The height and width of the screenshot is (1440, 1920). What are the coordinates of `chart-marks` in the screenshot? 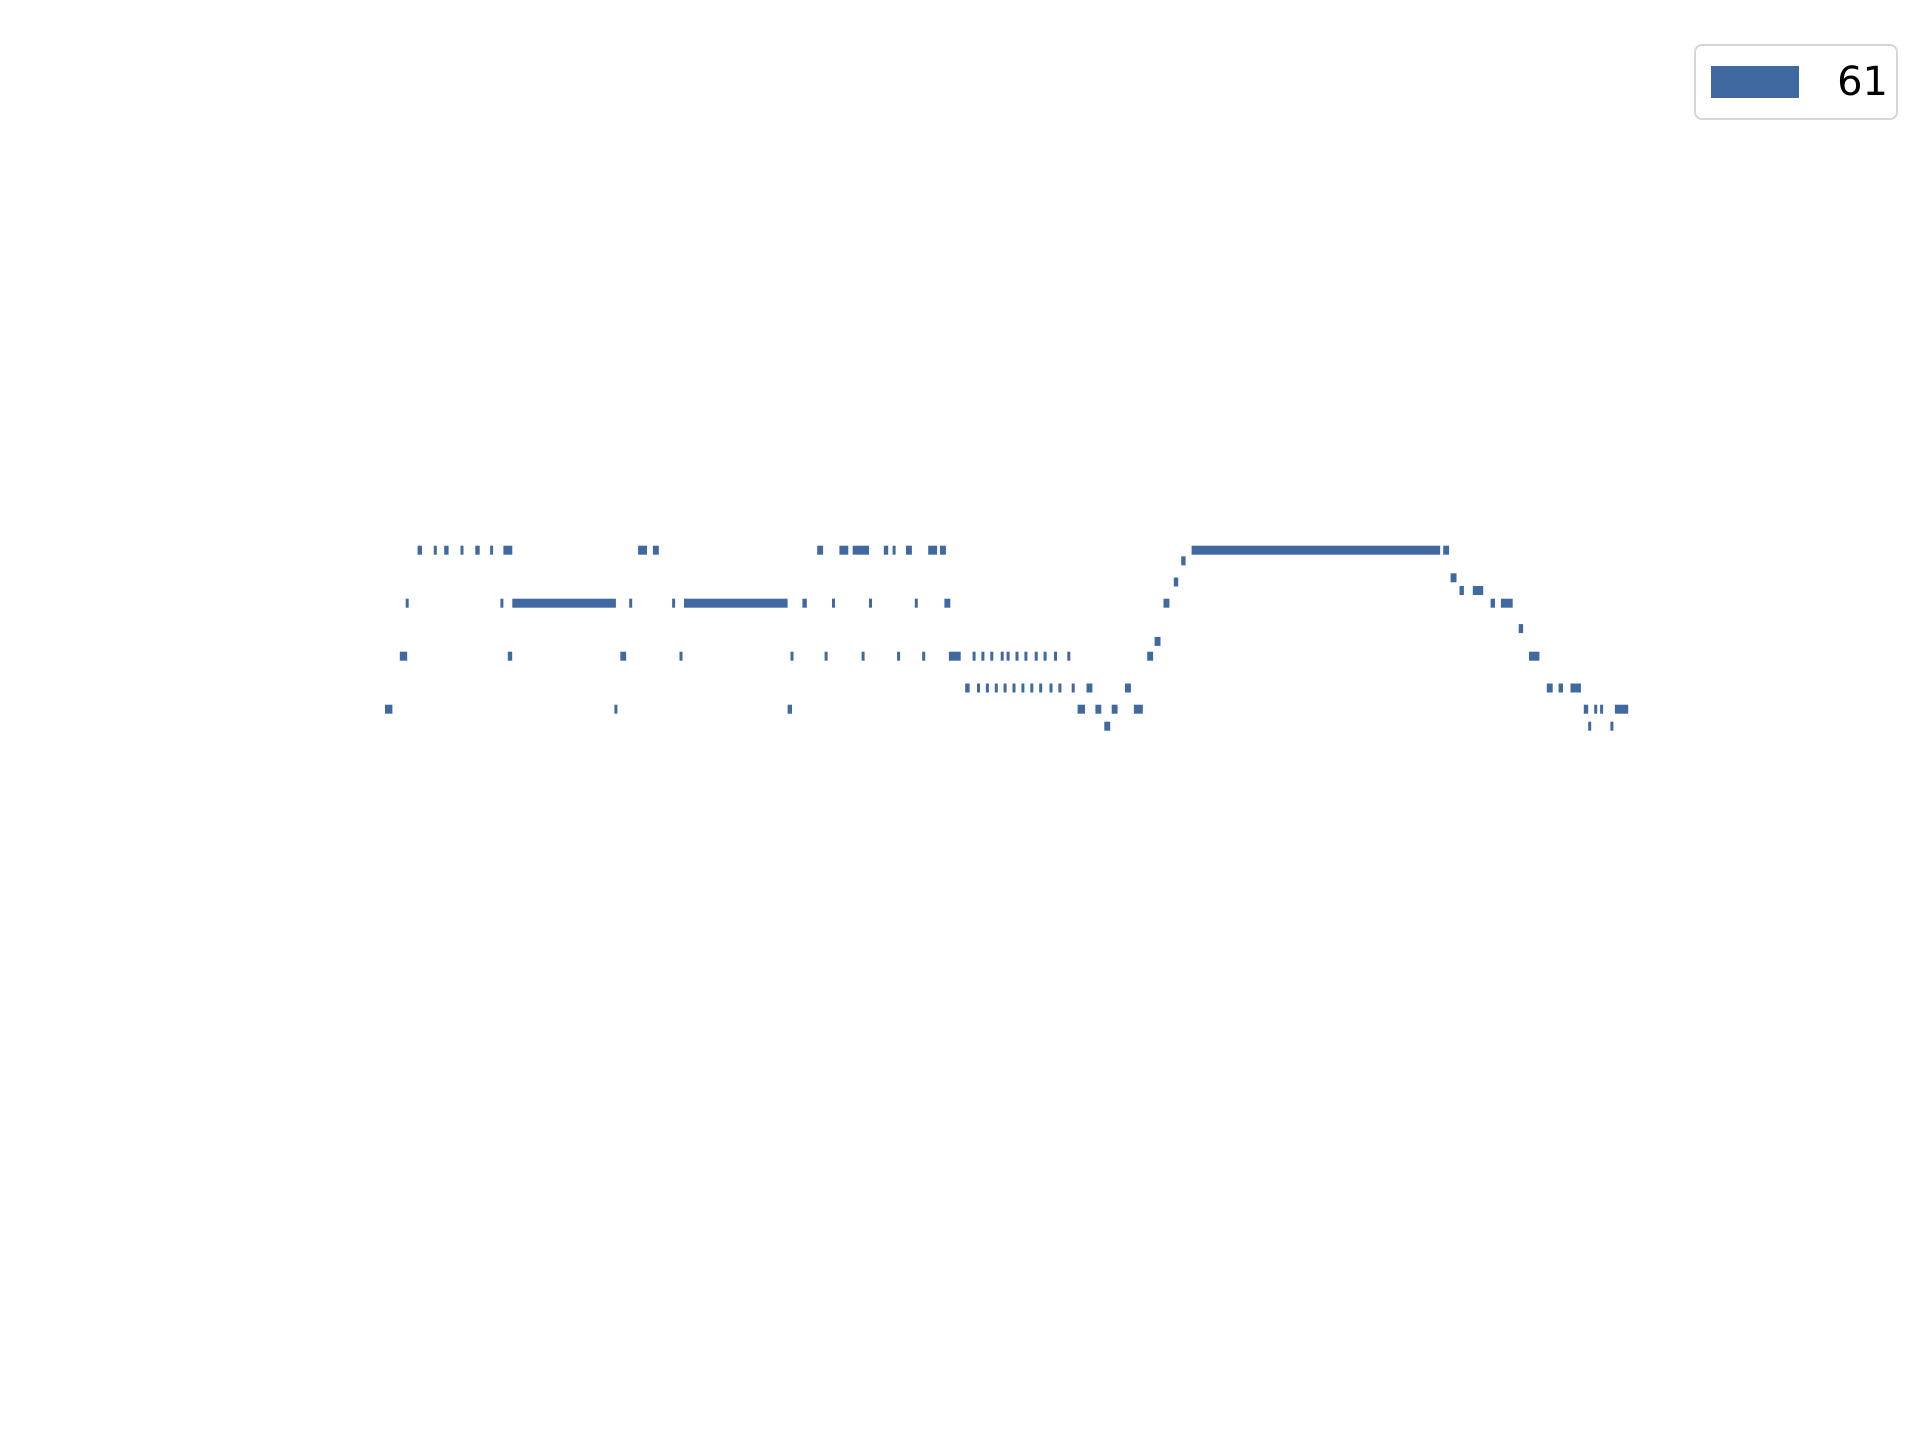 It's located at (1007, 638).